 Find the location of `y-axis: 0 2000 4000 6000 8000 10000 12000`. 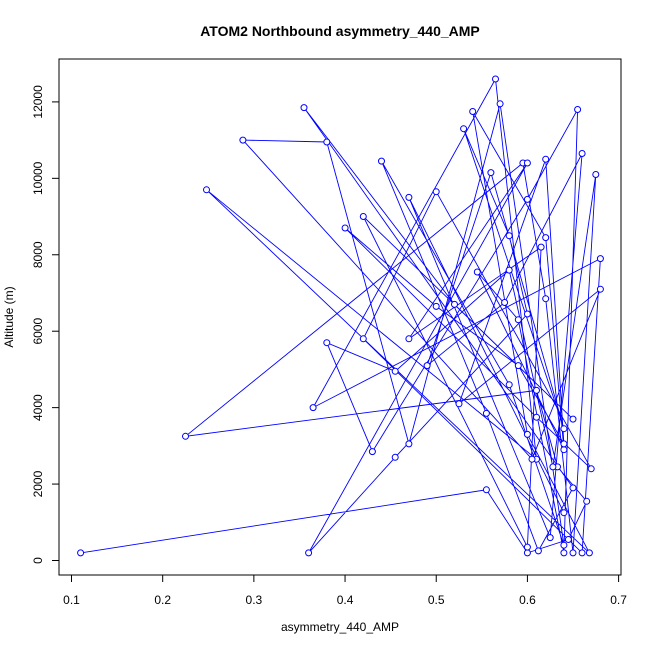

y-axis: 0 2000 4000 6000 8000 10000 12000 is located at coordinates (45, 324).